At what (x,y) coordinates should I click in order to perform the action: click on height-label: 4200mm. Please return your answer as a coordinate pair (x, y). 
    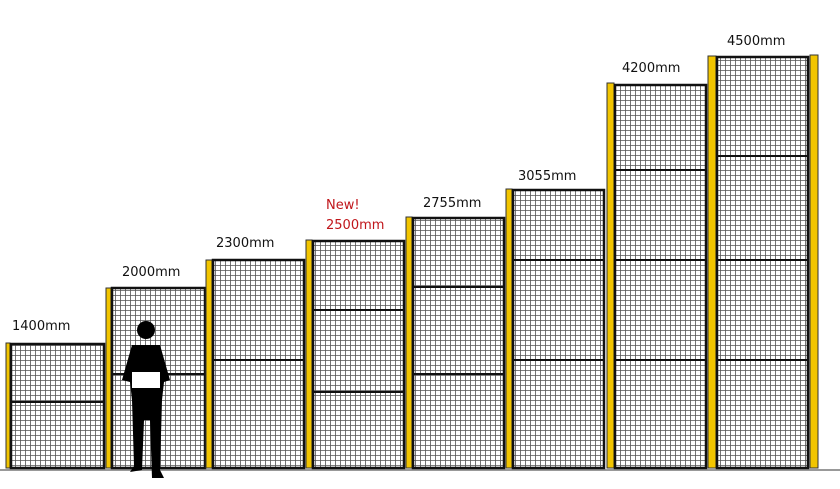
    Looking at the image, I should click on (651, 68).